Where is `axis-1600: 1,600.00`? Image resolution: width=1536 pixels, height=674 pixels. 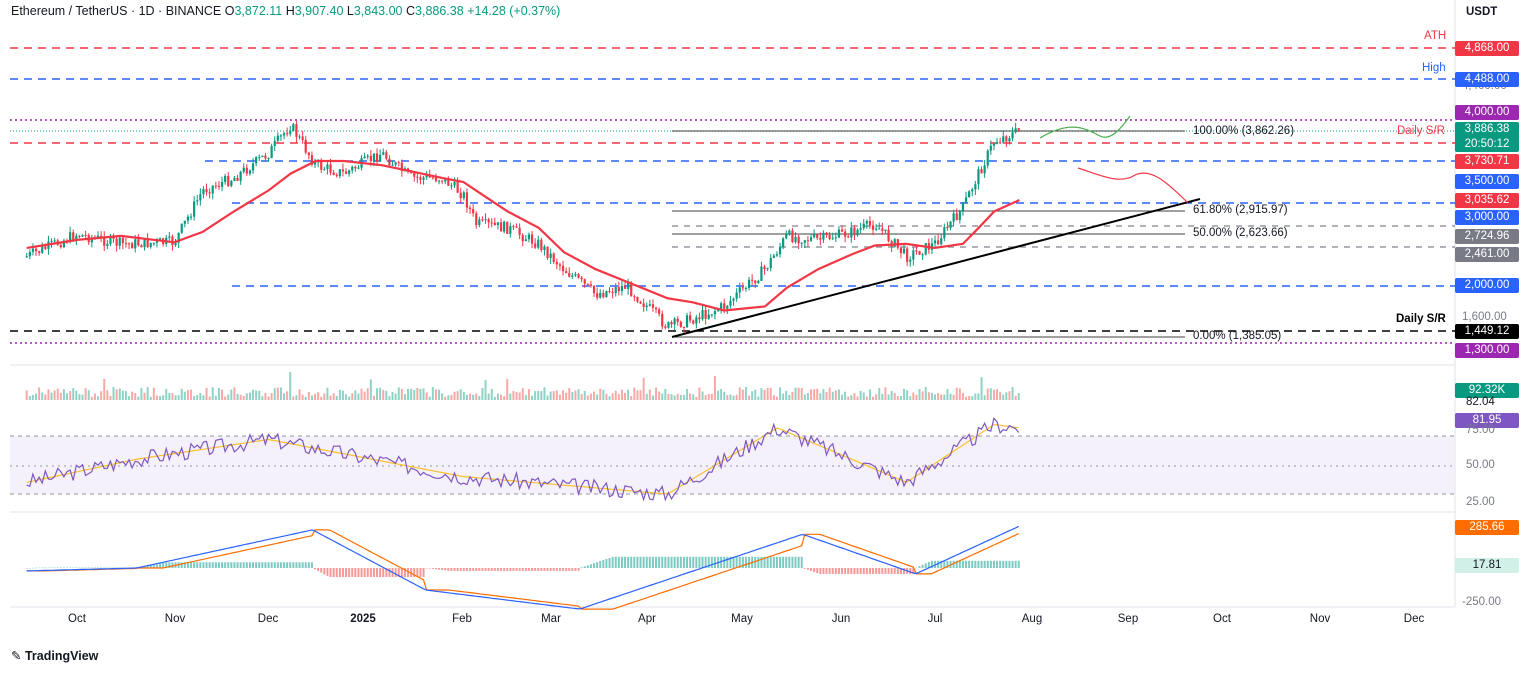
axis-1600: 1,600.00 is located at coordinates (1484, 317).